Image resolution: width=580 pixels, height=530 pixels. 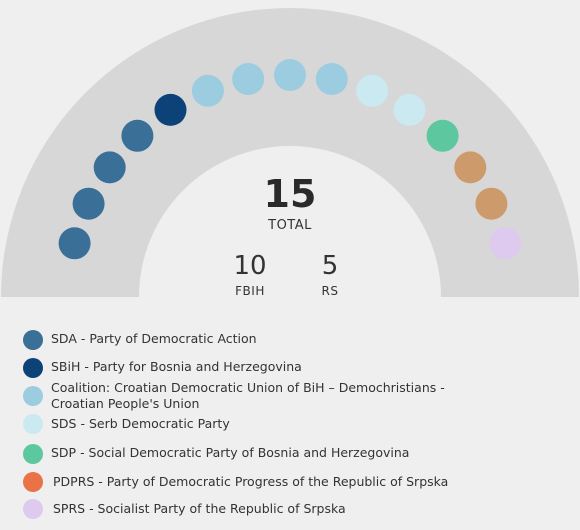 What do you see at coordinates (330, 266) in the screenshot?
I see `rs-seats-value: 5` at bounding box center [330, 266].